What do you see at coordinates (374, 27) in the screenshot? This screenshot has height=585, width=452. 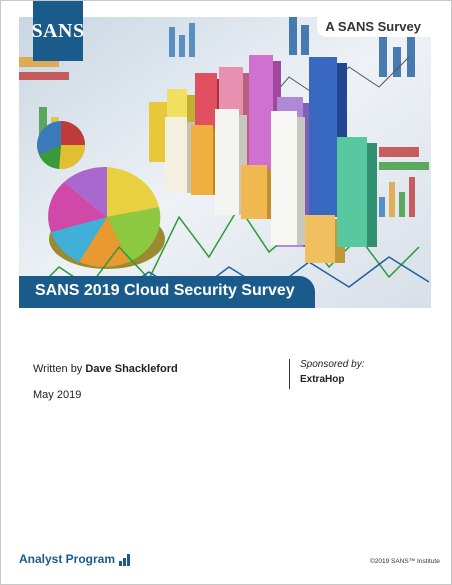 I see `survey-tag: A SANS Survey` at bounding box center [374, 27].